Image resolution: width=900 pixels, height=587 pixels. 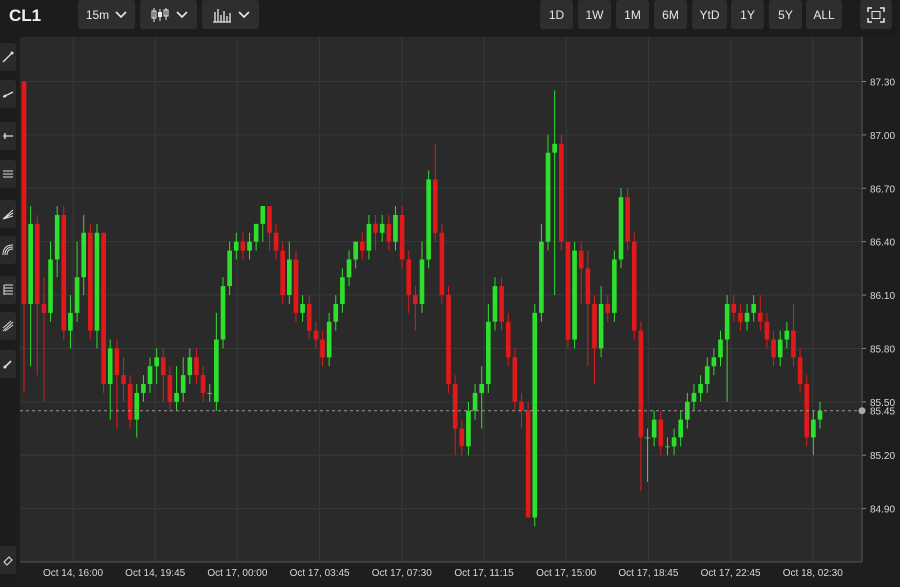 I want to click on indicators-dropdown, so click(x=230, y=14).